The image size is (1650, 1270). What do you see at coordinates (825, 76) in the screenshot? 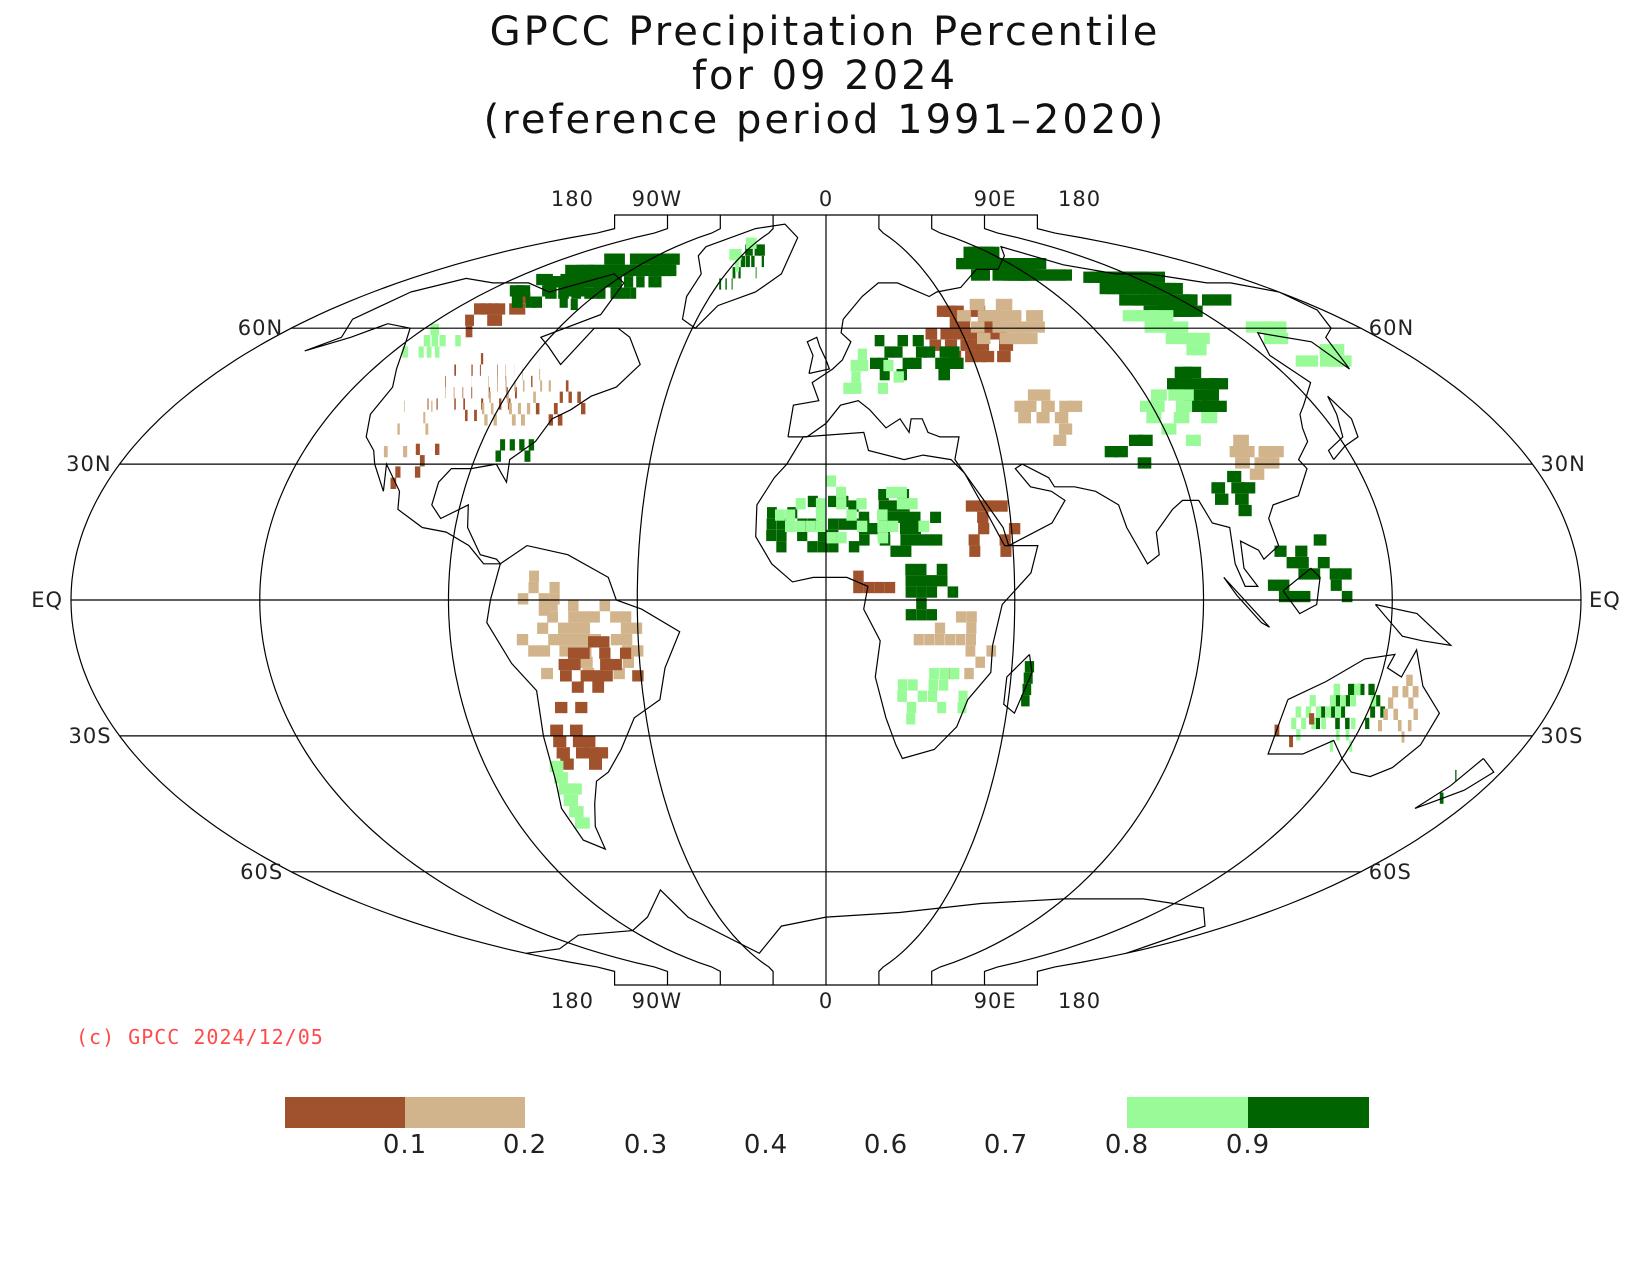
I see `title-line-2: for 09 2024` at bounding box center [825, 76].